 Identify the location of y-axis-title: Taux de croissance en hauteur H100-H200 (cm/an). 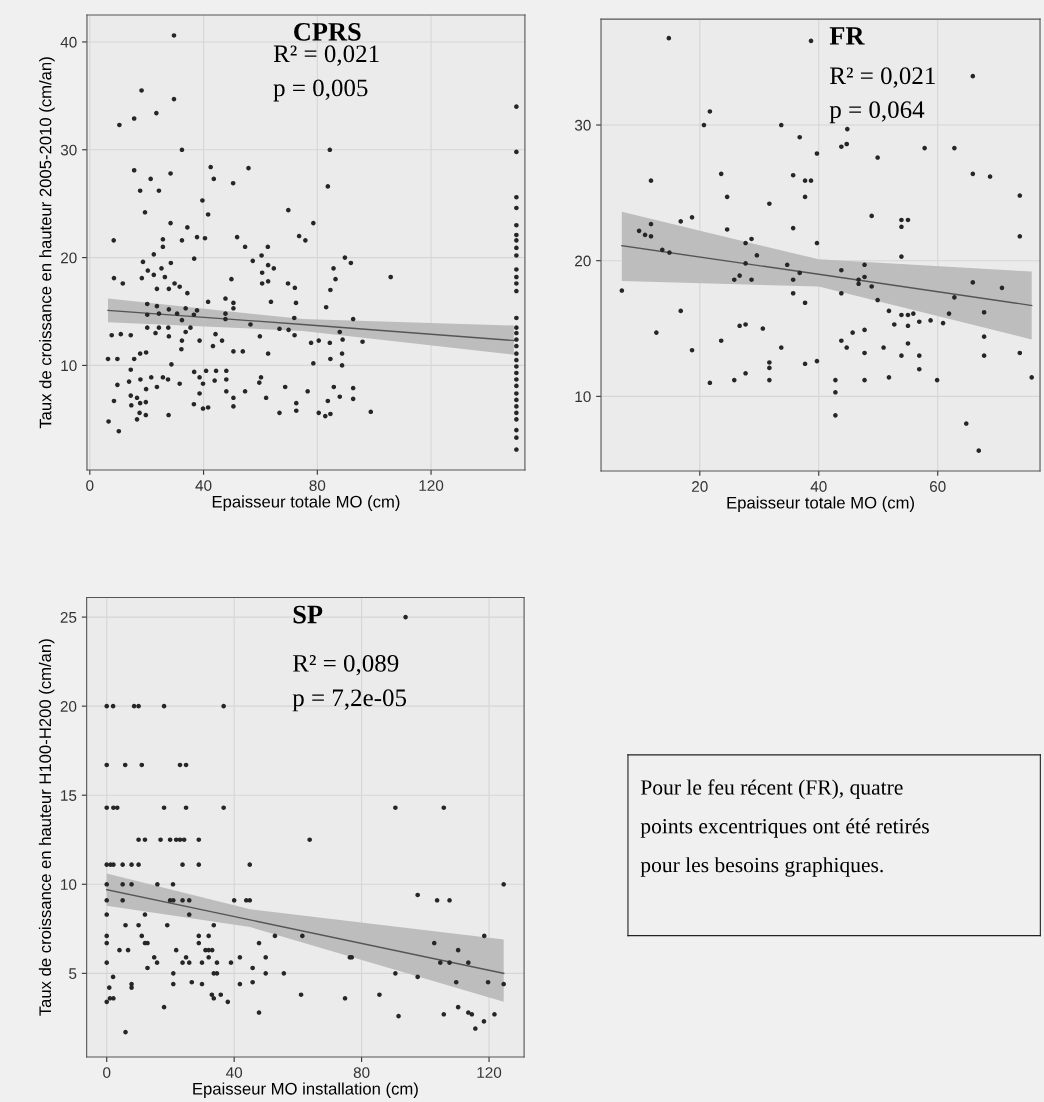
(46, 827).